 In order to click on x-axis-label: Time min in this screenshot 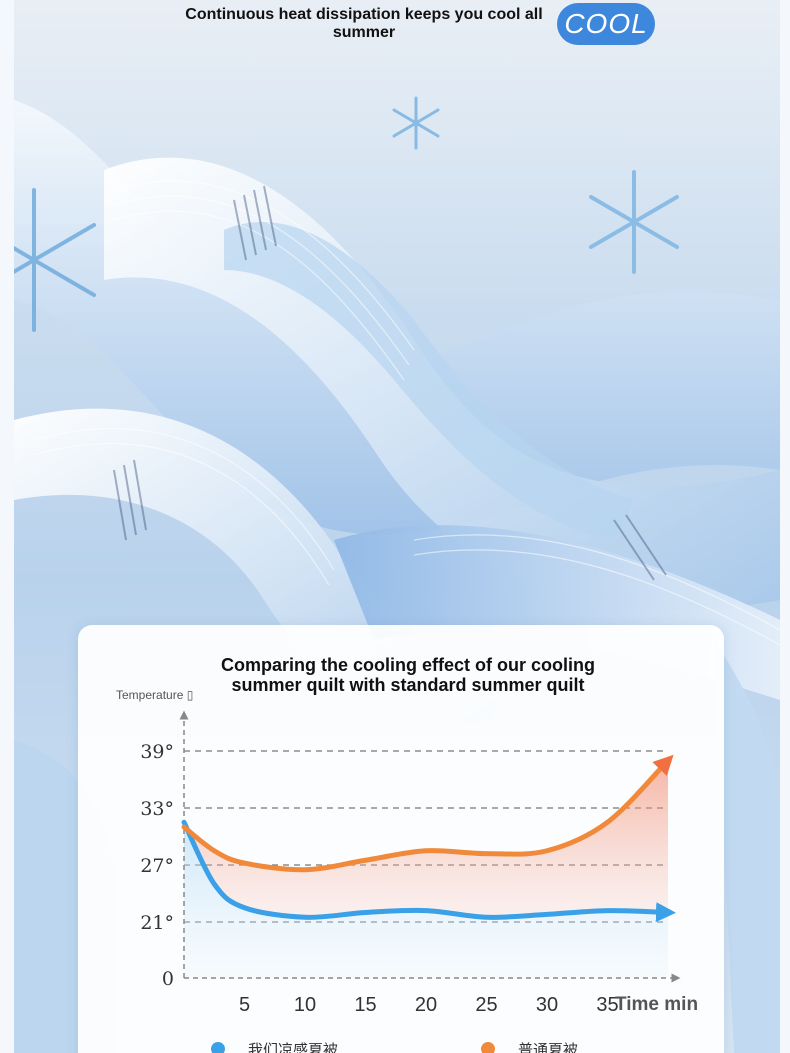, I will do `click(656, 1004)`.